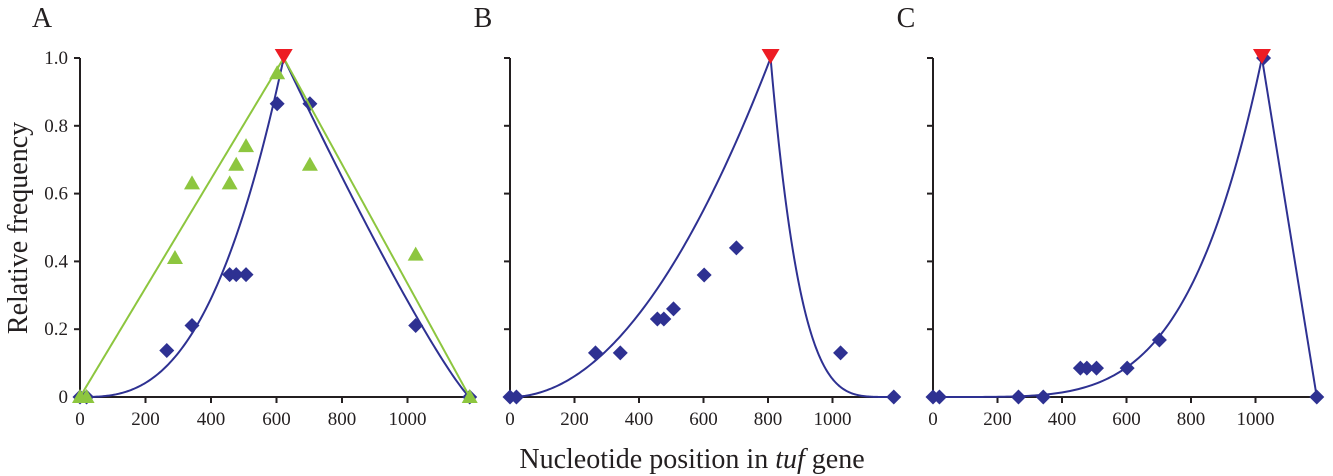 Image resolution: width=1333 pixels, height=476 pixels. What do you see at coordinates (791, 459) in the screenshot?
I see `x-axis-title-gene: tuf` at bounding box center [791, 459].